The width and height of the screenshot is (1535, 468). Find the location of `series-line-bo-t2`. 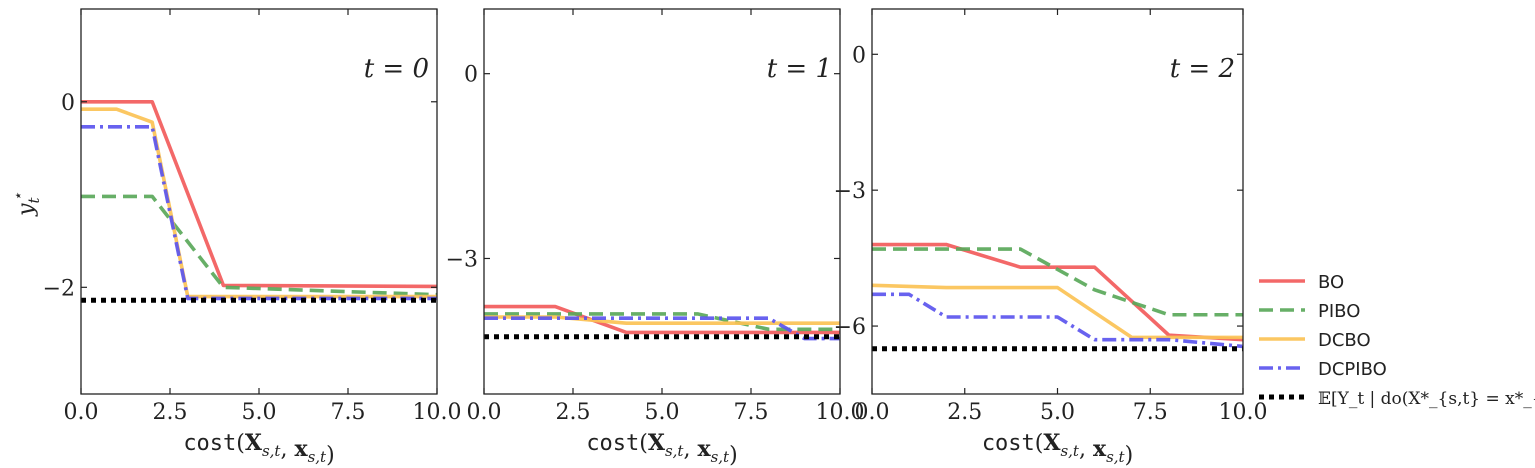

series-line-bo-t2 is located at coordinates (1057, 292).